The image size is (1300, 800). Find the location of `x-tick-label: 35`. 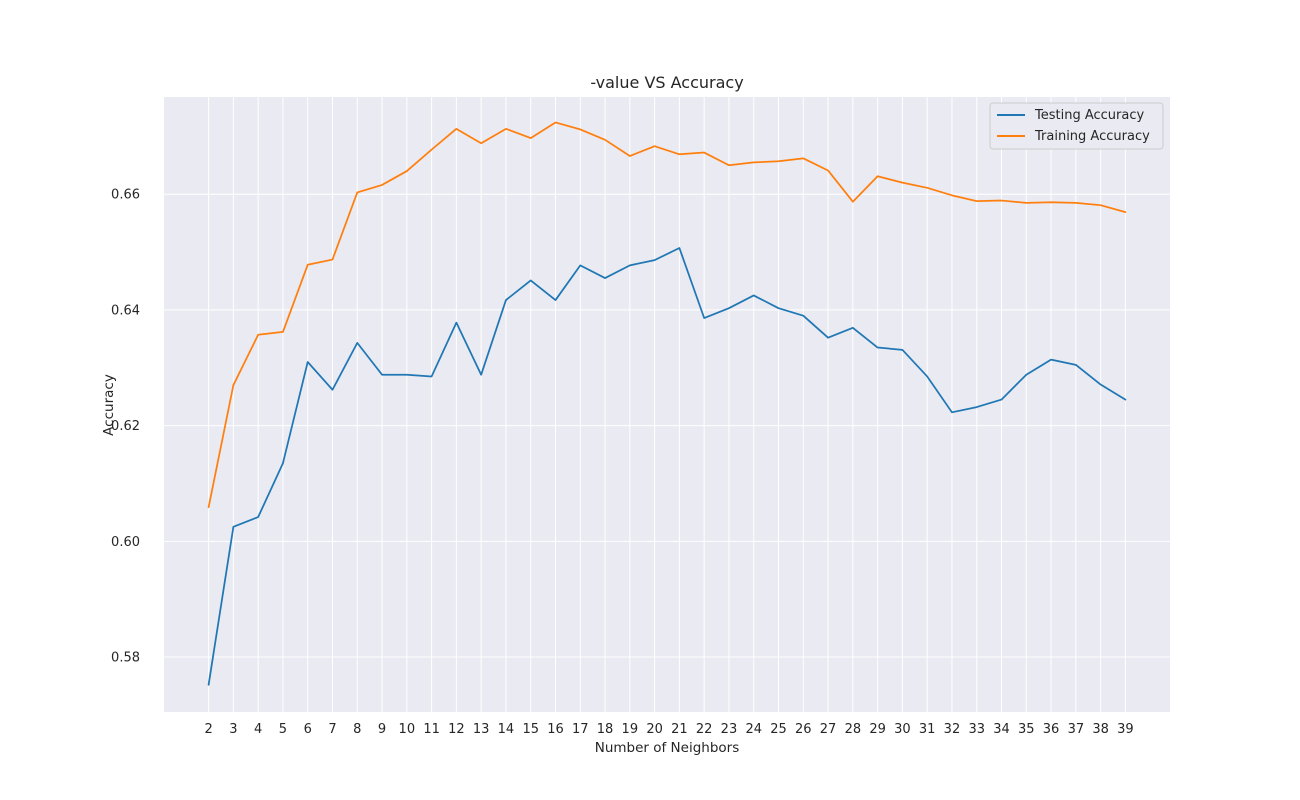

x-tick-label: 35 is located at coordinates (1026, 729).